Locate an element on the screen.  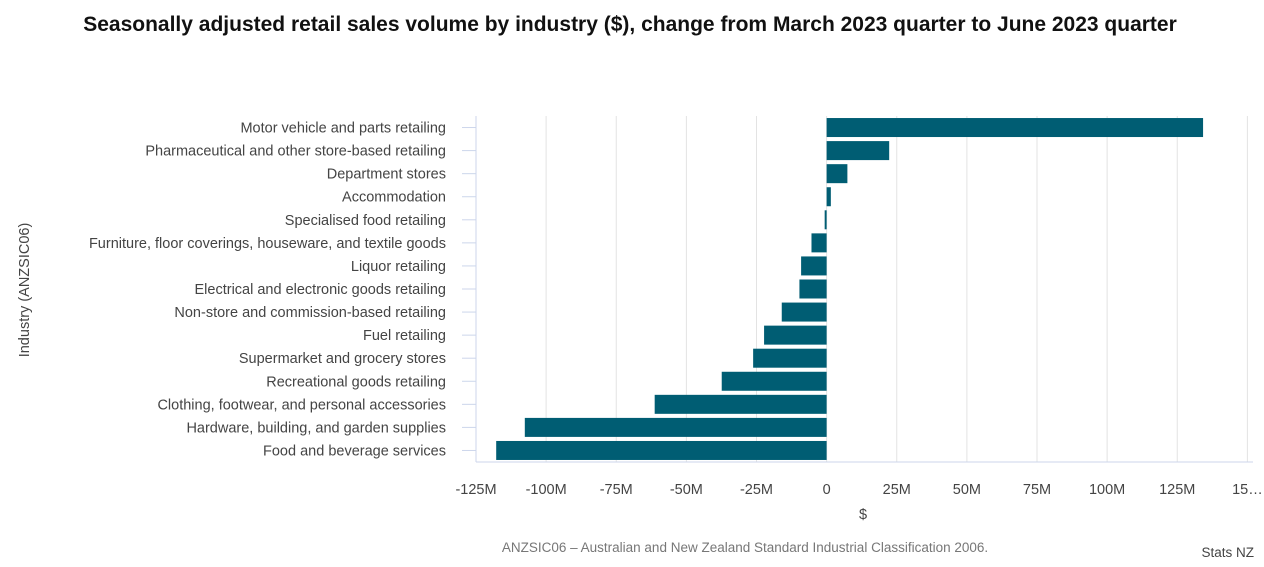
x-tick-label: -100M is located at coordinates (546, 490).